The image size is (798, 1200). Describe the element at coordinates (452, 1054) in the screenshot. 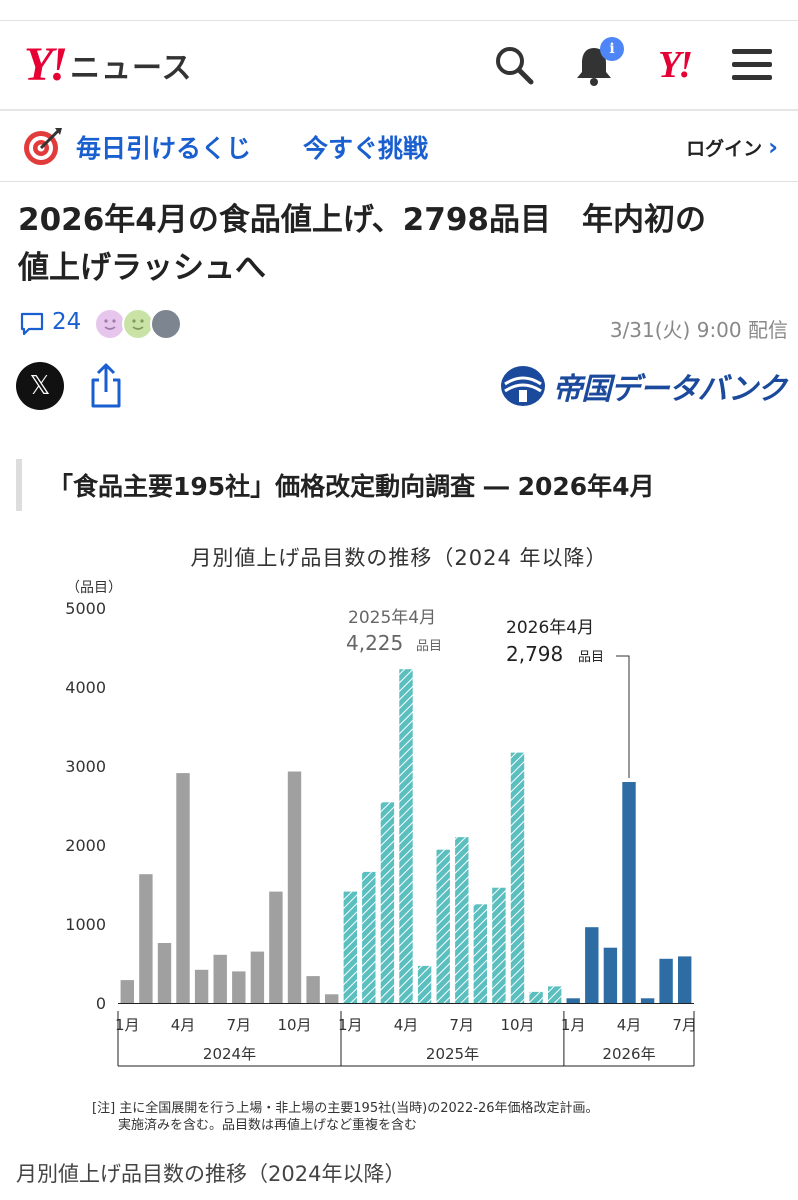

I see `year-label: 2025年` at that location.